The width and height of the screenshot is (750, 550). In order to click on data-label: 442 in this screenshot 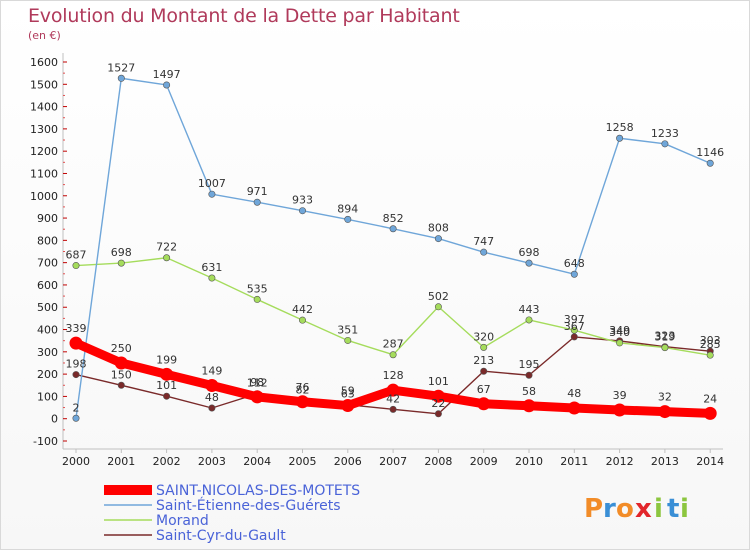, I will do `click(302, 309)`.